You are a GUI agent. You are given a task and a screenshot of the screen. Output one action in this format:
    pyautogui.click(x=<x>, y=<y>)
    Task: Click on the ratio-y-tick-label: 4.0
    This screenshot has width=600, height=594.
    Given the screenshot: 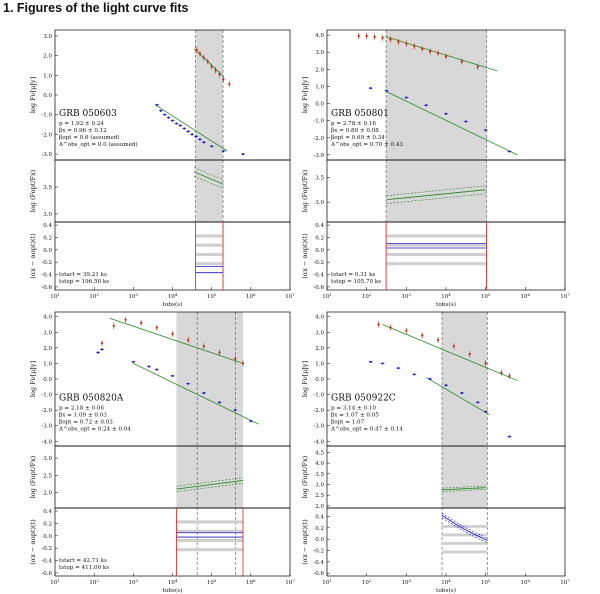 What is the action you would take?
    pyautogui.click(x=319, y=464)
    